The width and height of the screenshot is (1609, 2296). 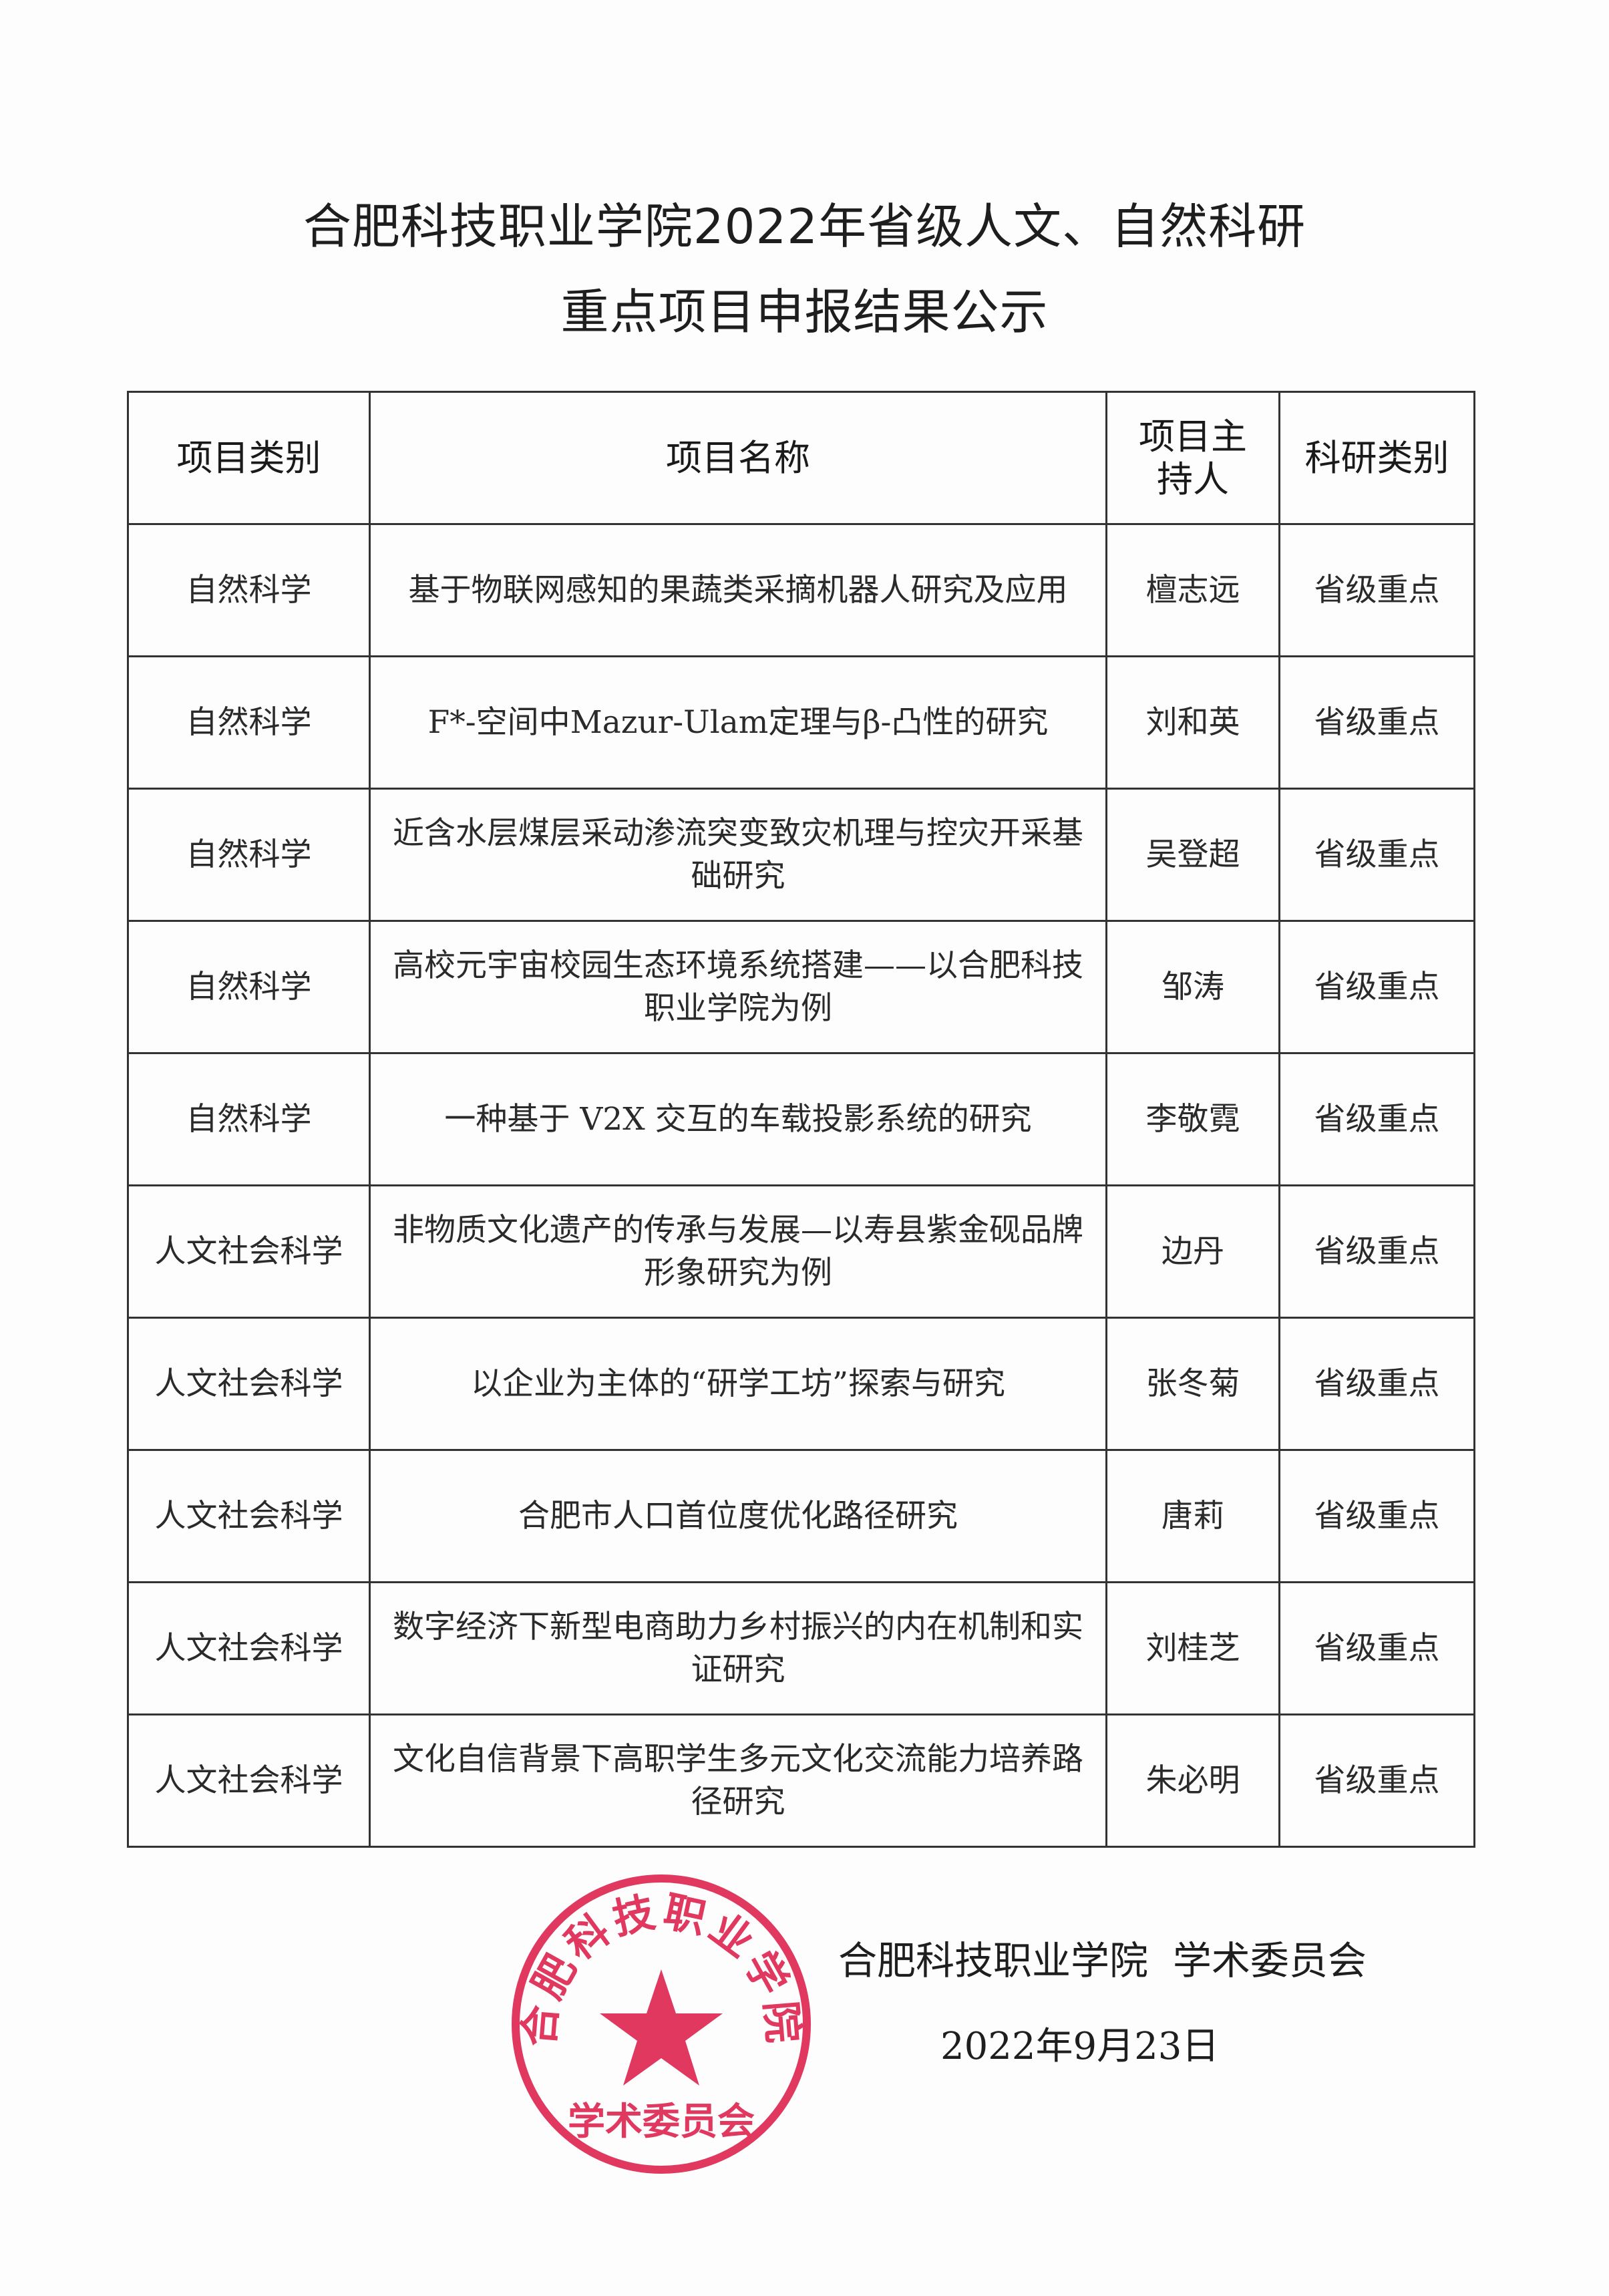 I want to click on header-category: 项目类别, so click(x=249, y=458).